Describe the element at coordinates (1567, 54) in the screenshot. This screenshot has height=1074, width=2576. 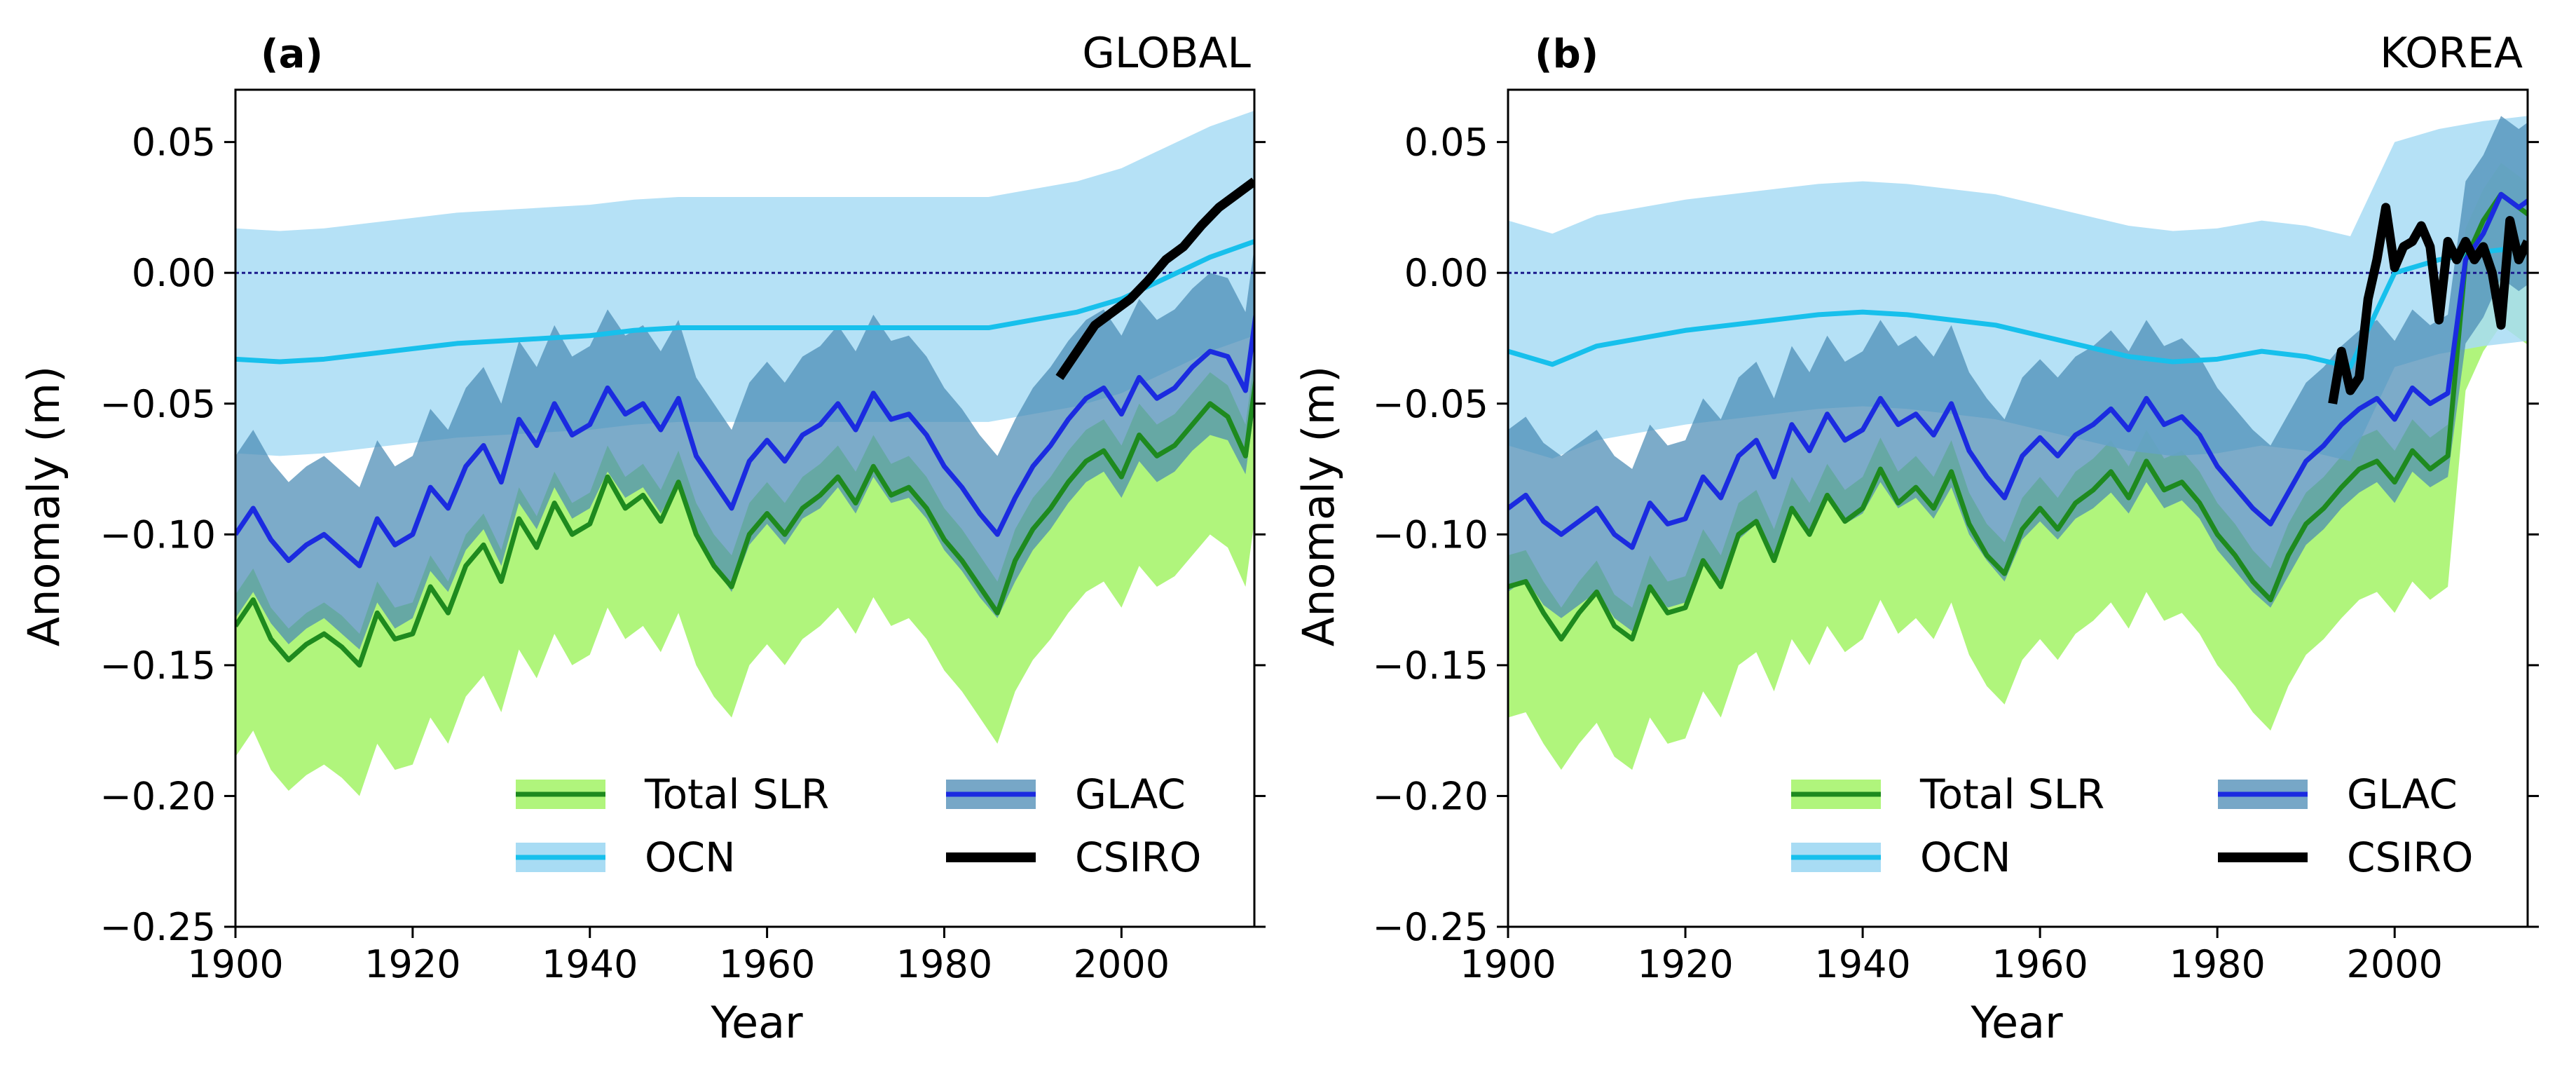
I see `panel-label-b: (b)` at that location.